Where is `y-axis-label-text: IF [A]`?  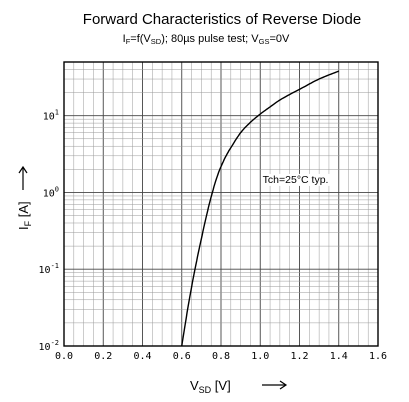 y-axis-label-text: IF [A] is located at coordinates (24, 215).